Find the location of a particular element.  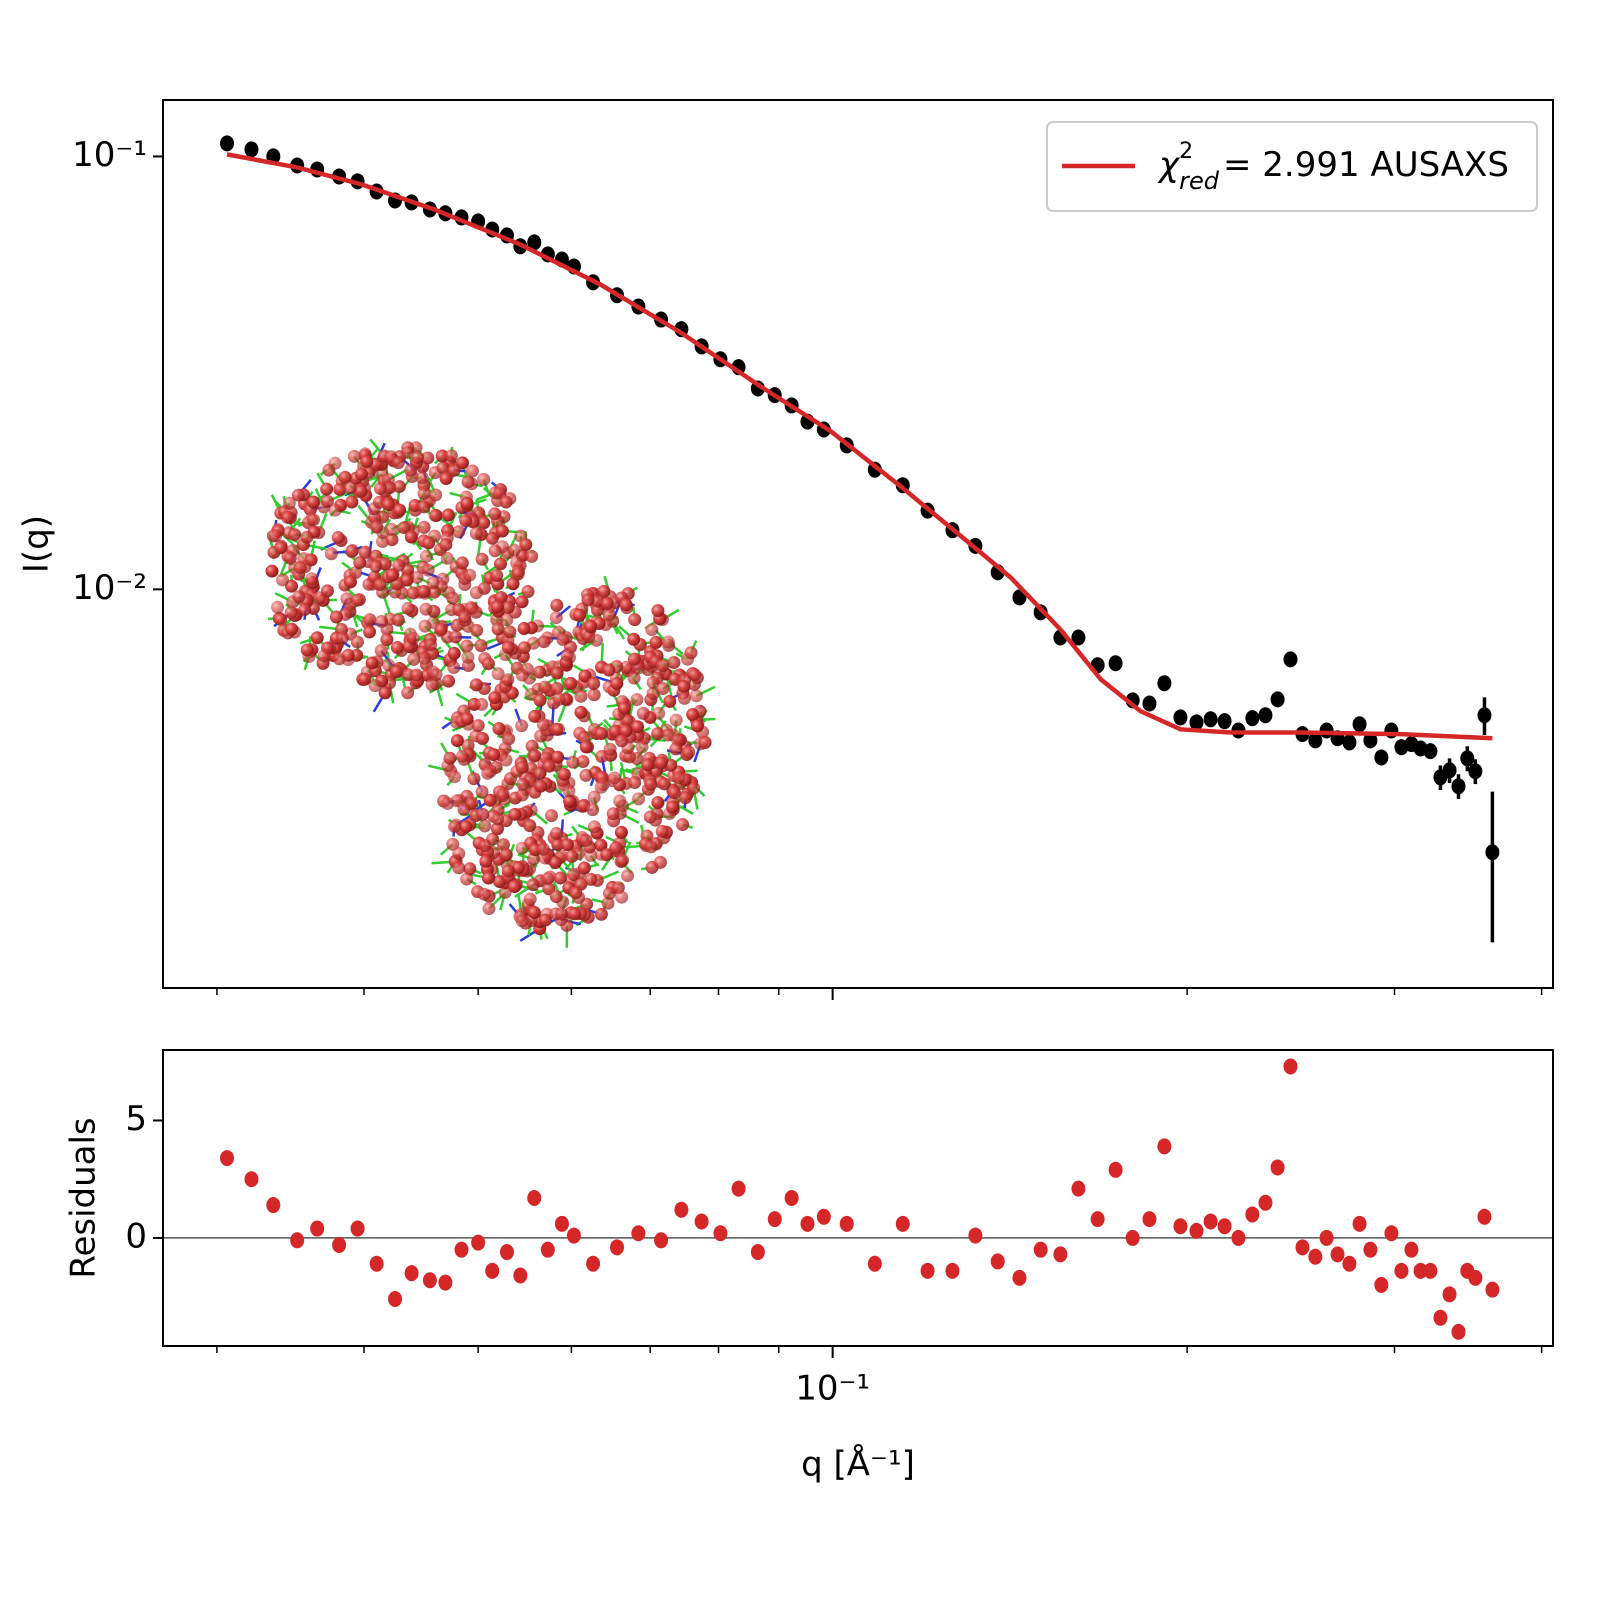

y-axis-label: Residuals is located at coordinates (84, 1197).